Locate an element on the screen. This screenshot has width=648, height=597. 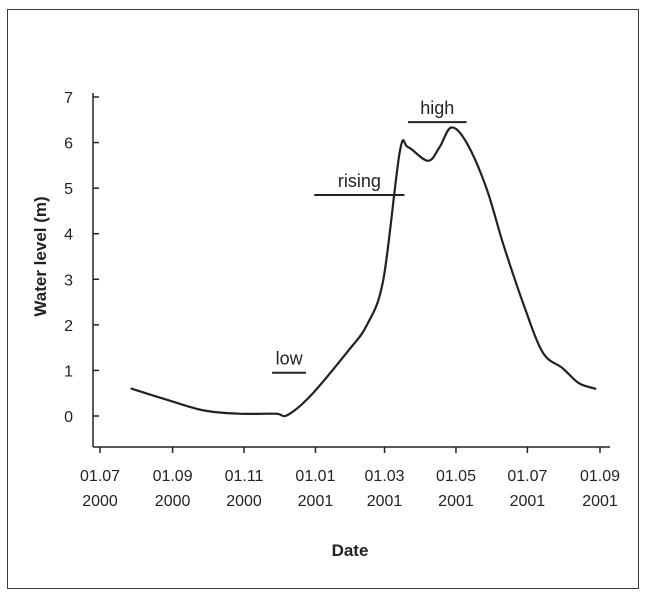
annotations: low rising high is located at coordinates (369, 236).